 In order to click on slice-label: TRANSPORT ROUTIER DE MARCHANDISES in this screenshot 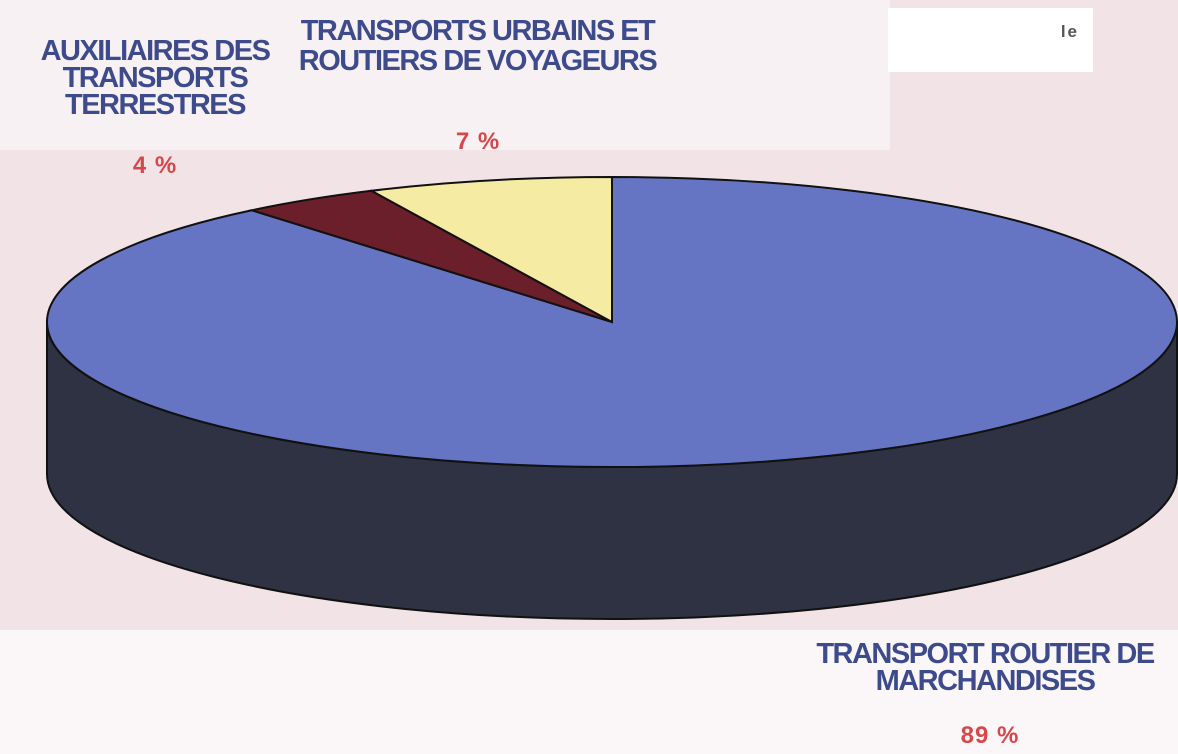, I will do `click(985, 667)`.